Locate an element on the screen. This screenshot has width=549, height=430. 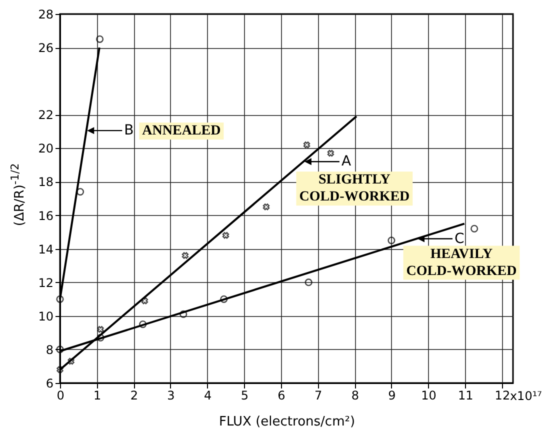
x-tick-label: 3 is located at coordinates (171, 395).